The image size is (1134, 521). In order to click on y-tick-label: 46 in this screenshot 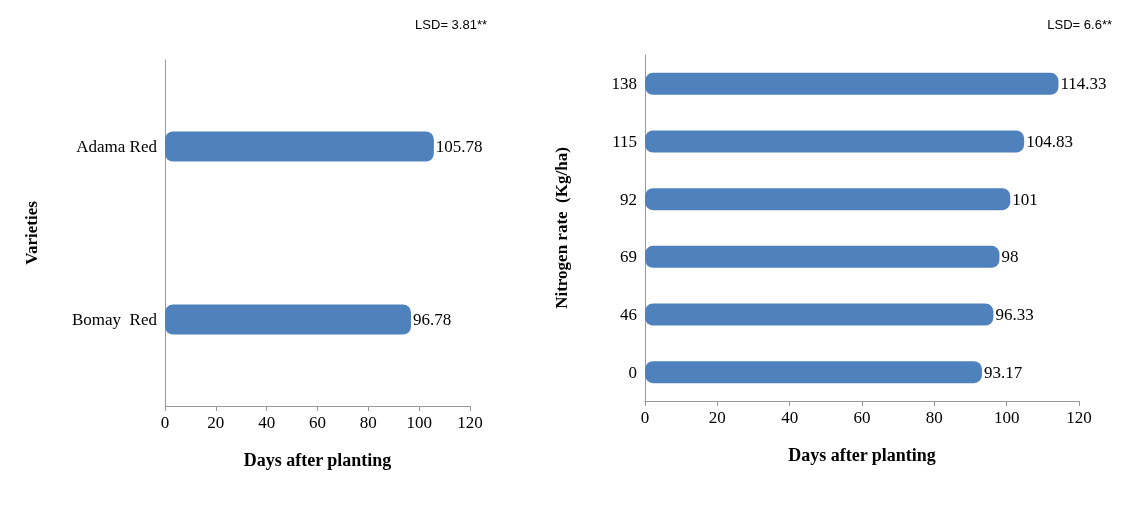, I will do `click(628, 314)`.